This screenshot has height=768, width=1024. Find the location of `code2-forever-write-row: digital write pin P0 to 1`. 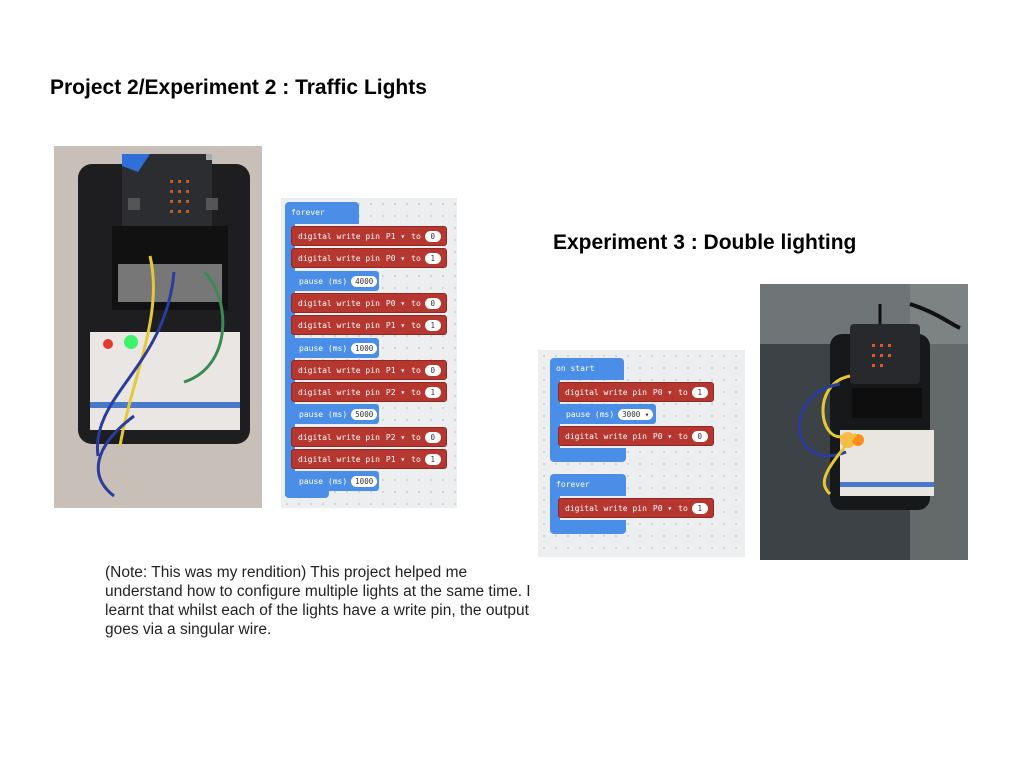

code2-forever-write-row: digital write pin P0 to 1 is located at coordinates (636, 508).